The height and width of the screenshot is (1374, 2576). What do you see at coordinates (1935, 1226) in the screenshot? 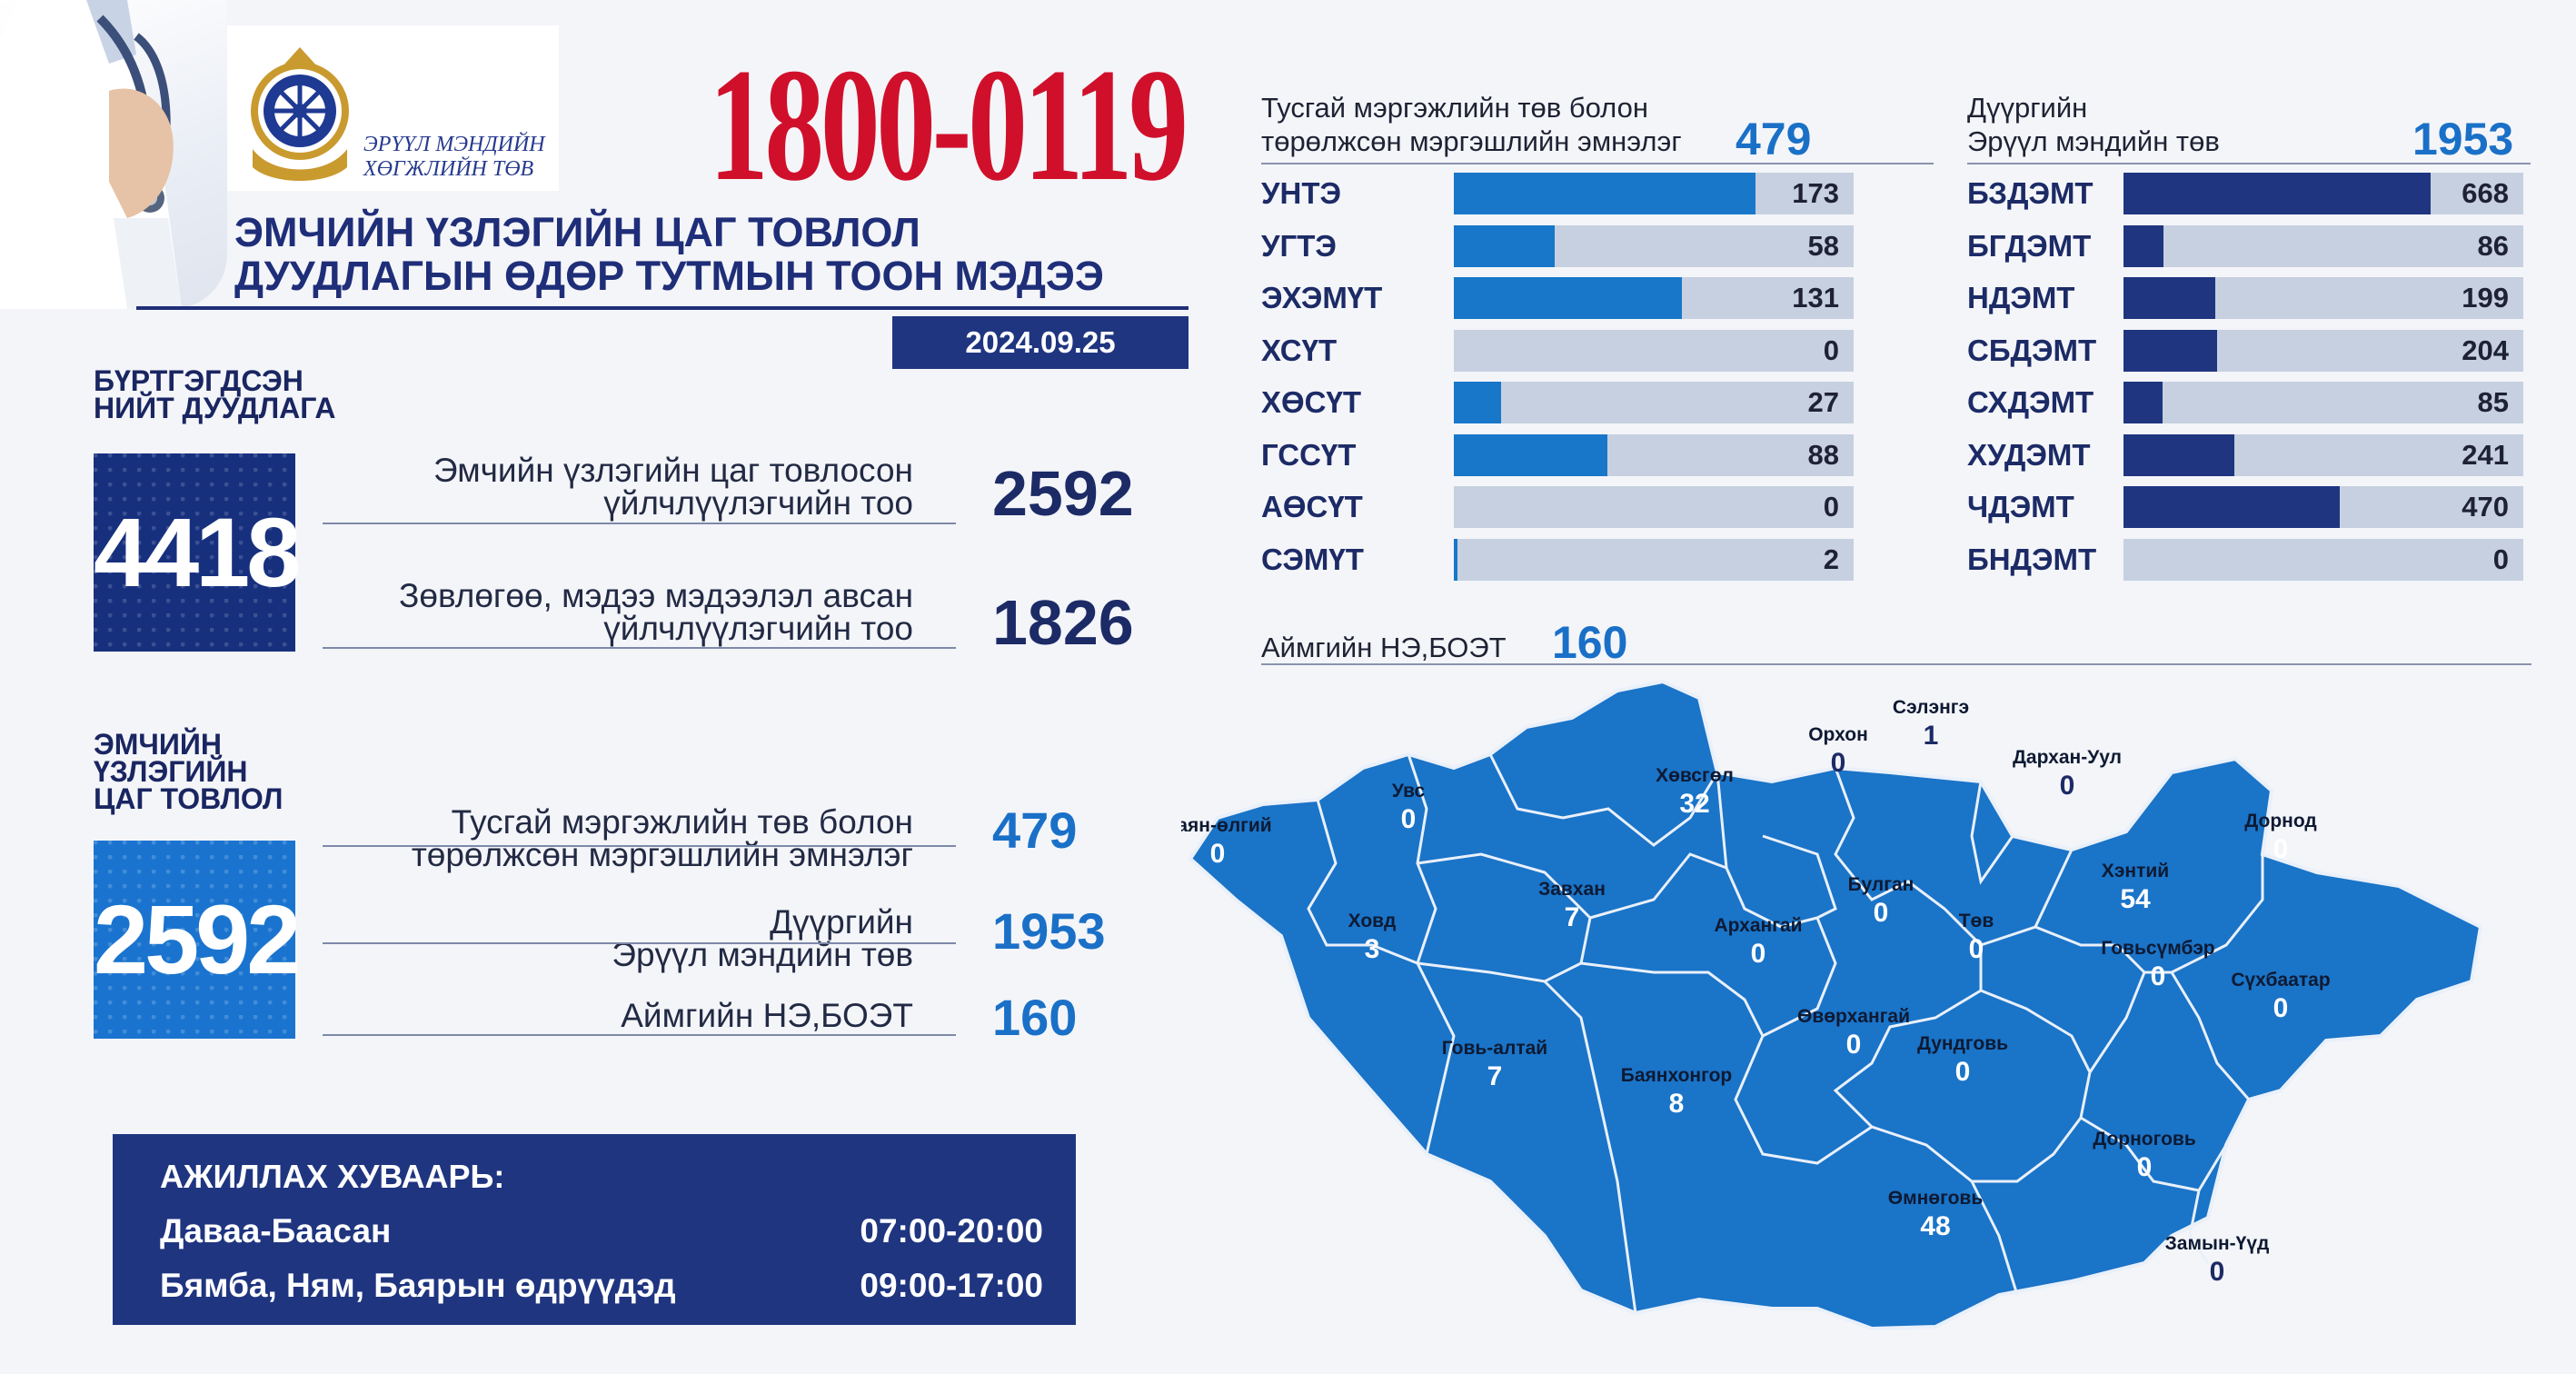
I see `province-value-20: 48` at bounding box center [1935, 1226].